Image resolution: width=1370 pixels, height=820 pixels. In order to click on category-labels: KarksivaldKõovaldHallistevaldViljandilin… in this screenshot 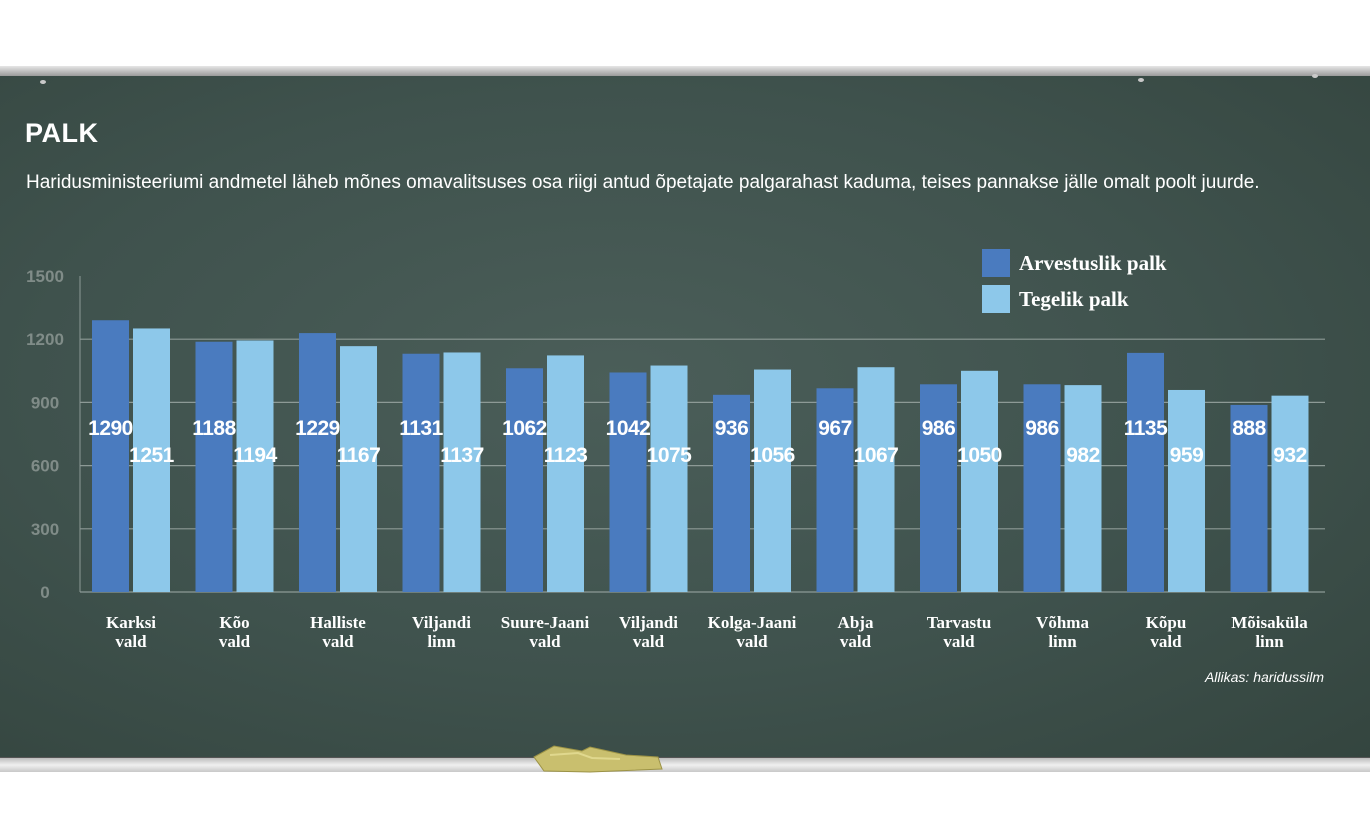, I will do `click(707, 632)`.